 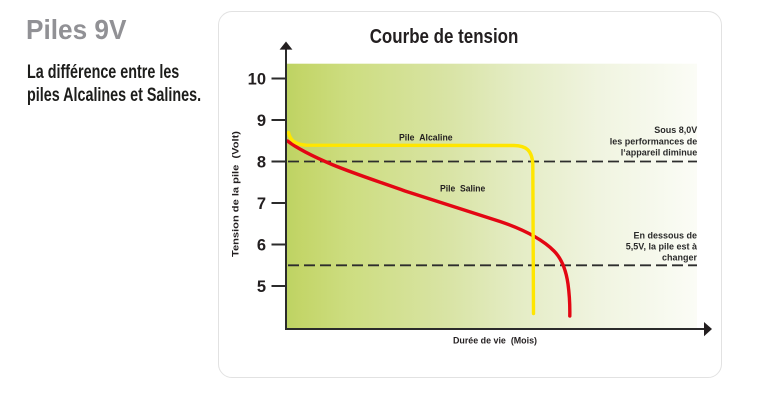 I want to click on svg-text: 8, so click(x=261, y=162).